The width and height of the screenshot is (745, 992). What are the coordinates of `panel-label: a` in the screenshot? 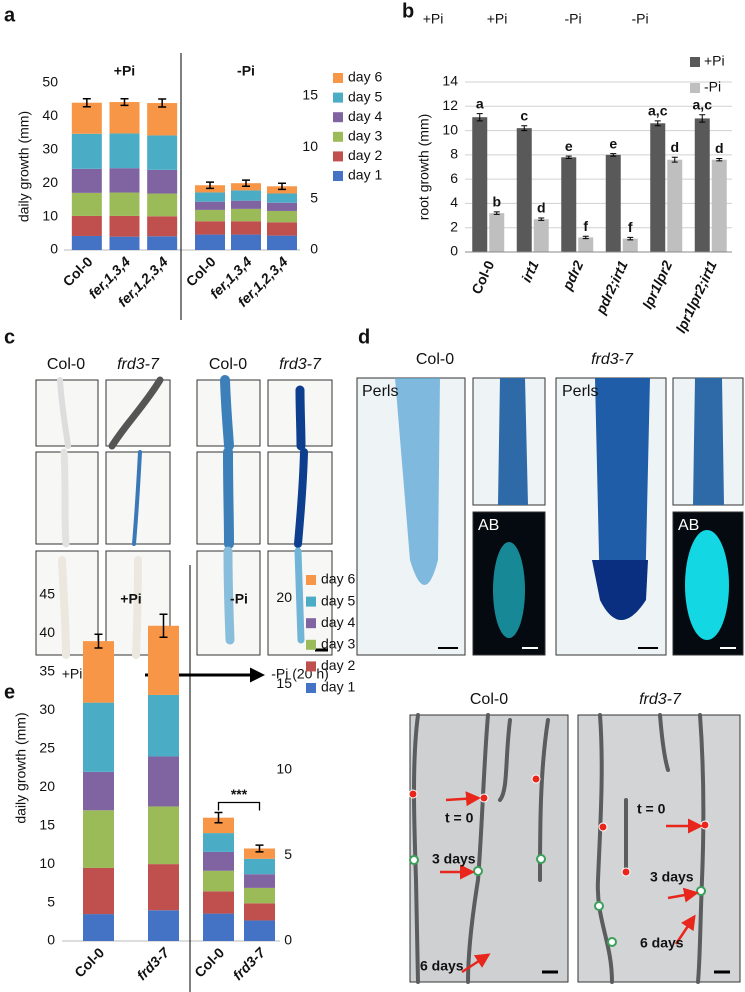 It's located at (10, 15).